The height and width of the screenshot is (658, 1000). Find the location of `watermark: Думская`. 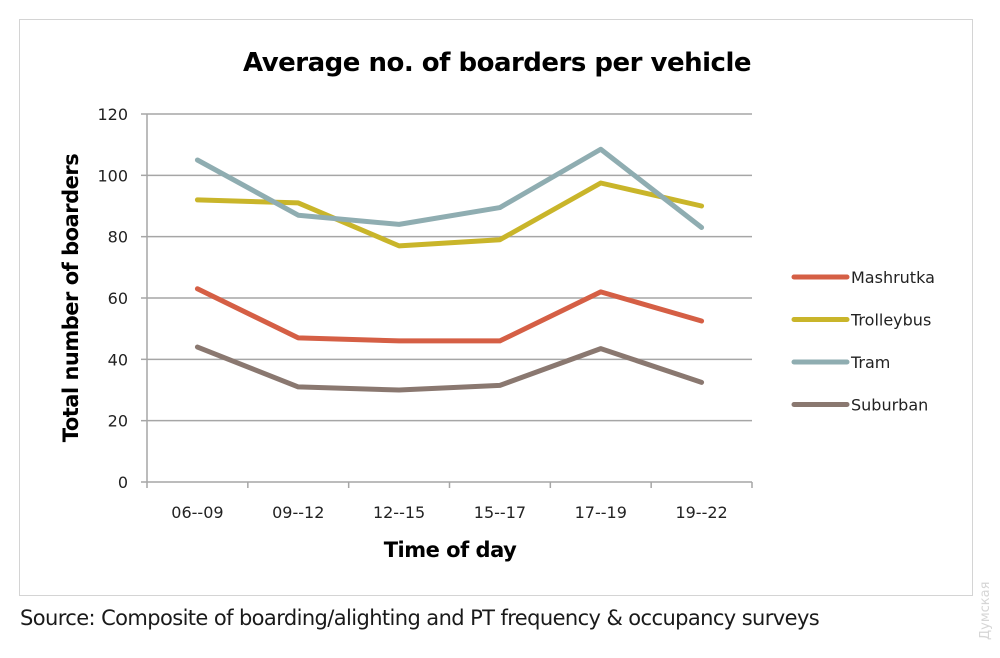

watermark: Думская is located at coordinates (985, 610).